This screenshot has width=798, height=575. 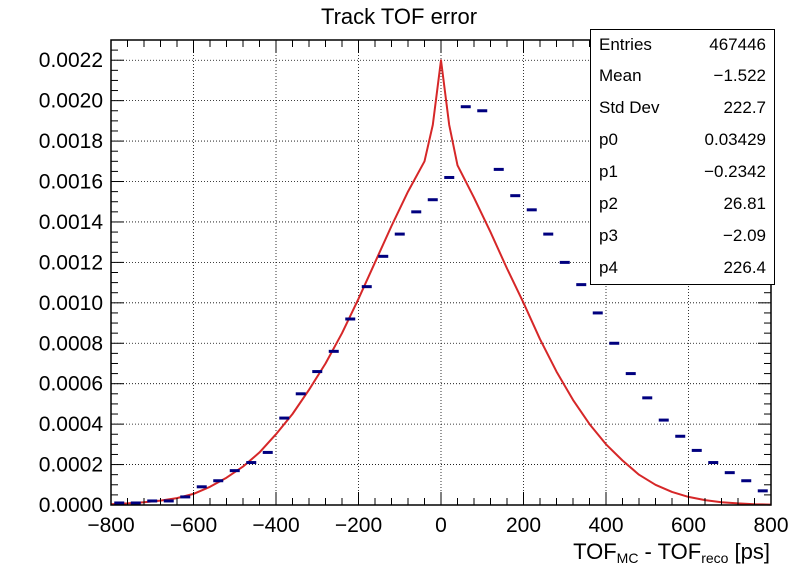 What do you see at coordinates (110, 525) in the screenshot?
I see `x-tick-label: −800` at bounding box center [110, 525].